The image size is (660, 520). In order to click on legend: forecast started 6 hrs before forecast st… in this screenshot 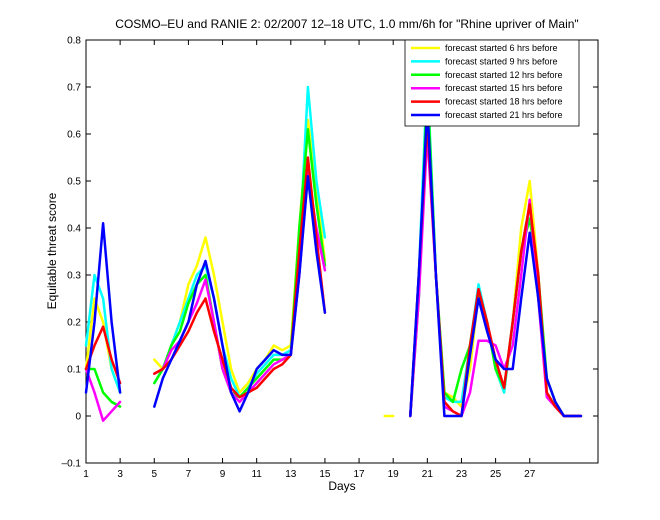, I will do `click(492, 83)`.